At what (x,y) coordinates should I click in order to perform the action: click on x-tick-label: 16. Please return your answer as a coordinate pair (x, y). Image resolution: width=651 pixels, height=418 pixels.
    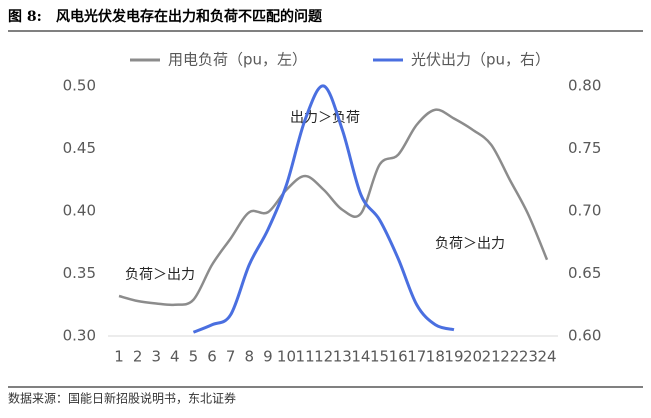
    Looking at the image, I should click on (398, 357).